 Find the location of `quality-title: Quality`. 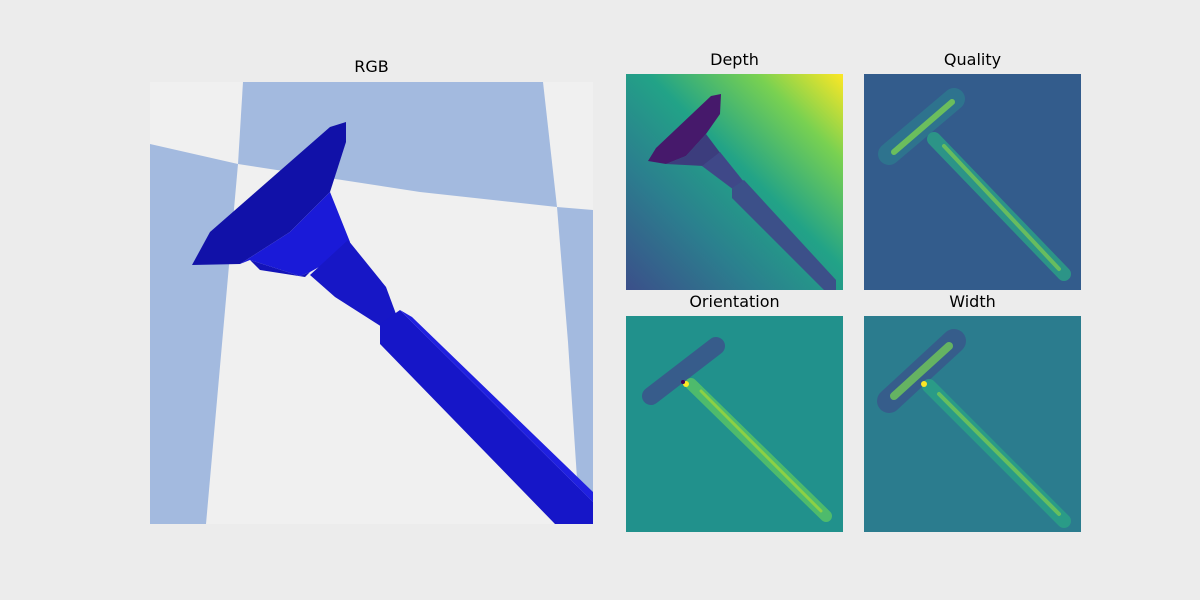

quality-title: Quality is located at coordinates (972, 59).